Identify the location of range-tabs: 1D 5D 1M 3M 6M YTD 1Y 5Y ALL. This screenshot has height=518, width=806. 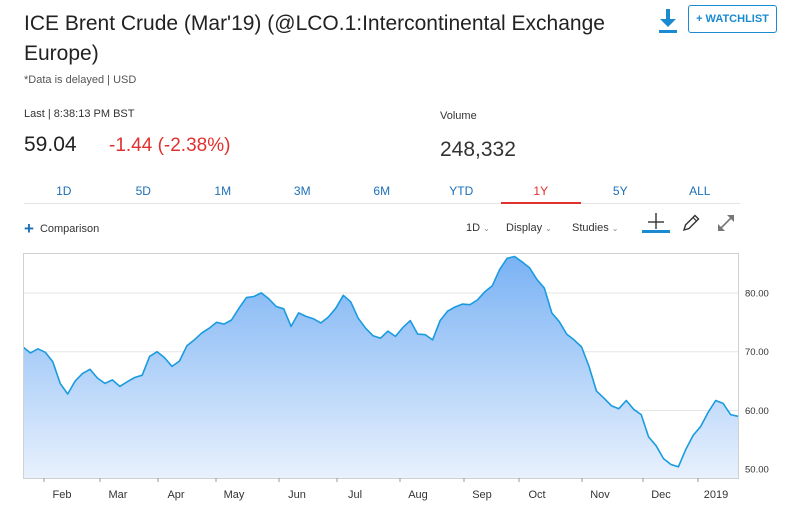
(382, 192).